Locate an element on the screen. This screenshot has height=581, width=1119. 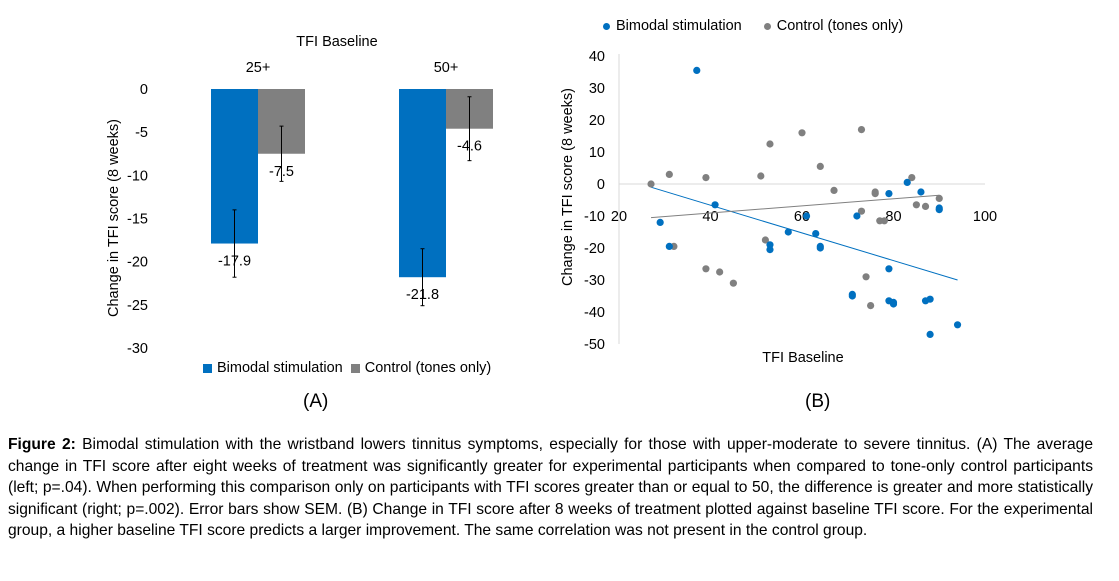
scatter-y-tick-label: 40 is located at coordinates (597, 57).